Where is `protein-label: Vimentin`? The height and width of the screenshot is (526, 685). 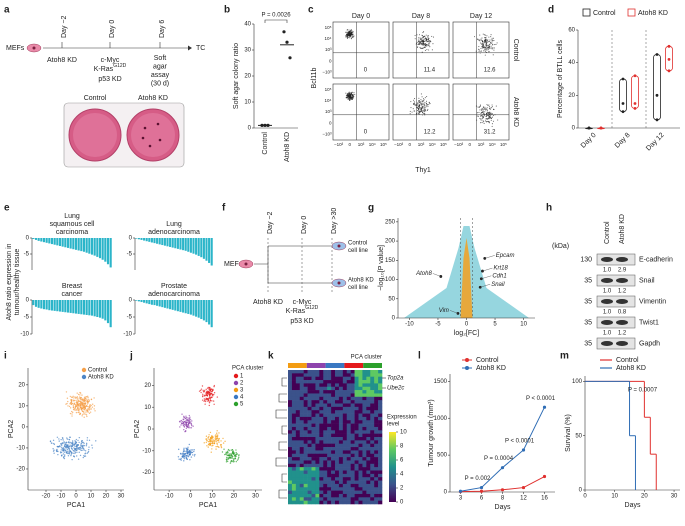
protein-label: Vimentin is located at coordinates (652, 301).